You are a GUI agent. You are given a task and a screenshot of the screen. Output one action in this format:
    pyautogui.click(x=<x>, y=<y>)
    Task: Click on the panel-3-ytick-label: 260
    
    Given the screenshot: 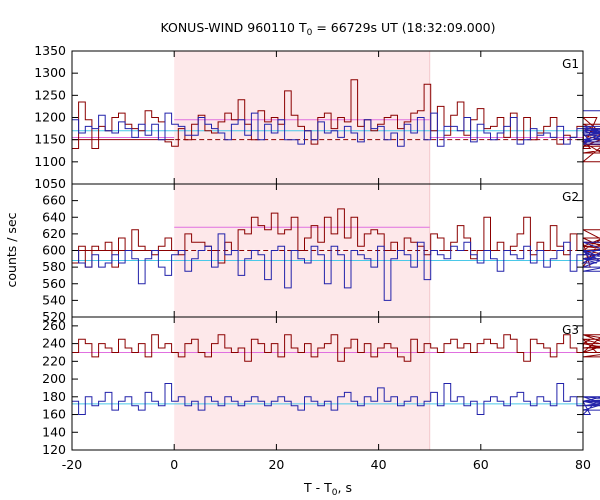 What is the action you would take?
    pyautogui.click(x=54, y=325)
    